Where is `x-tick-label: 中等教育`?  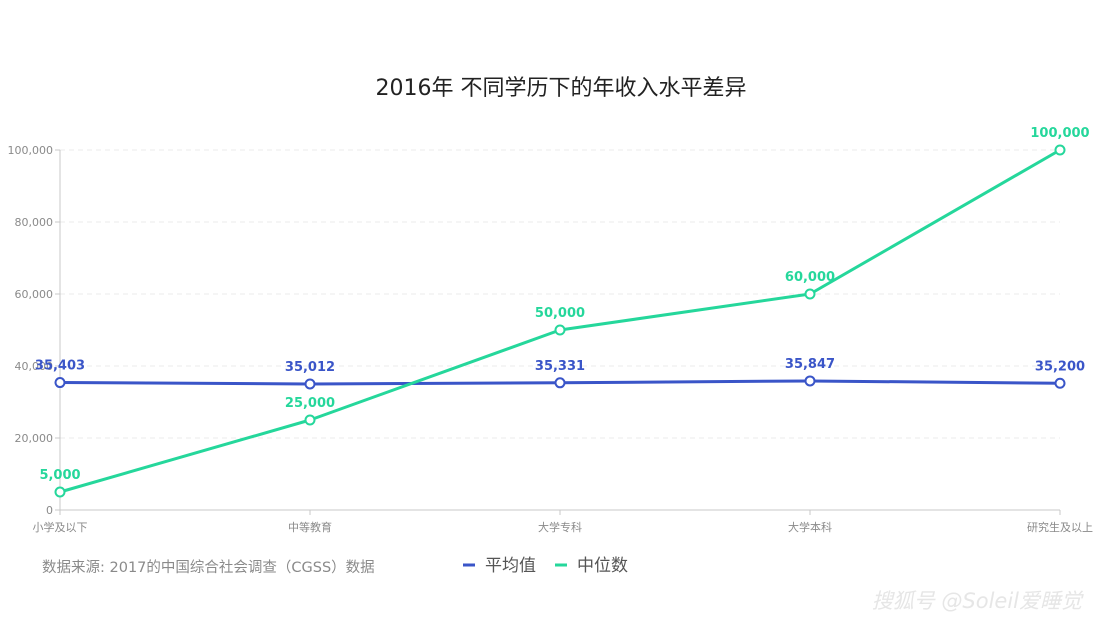 x-tick-label: 中等教育 is located at coordinates (310, 527).